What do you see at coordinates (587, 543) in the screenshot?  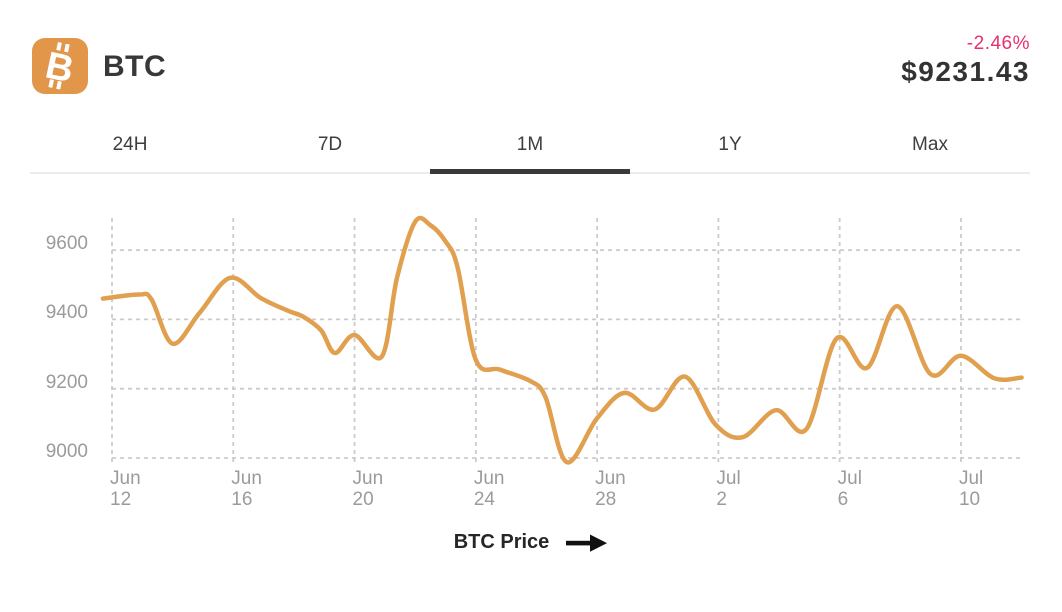 I see `right-arrow-icon` at bounding box center [587, 543].